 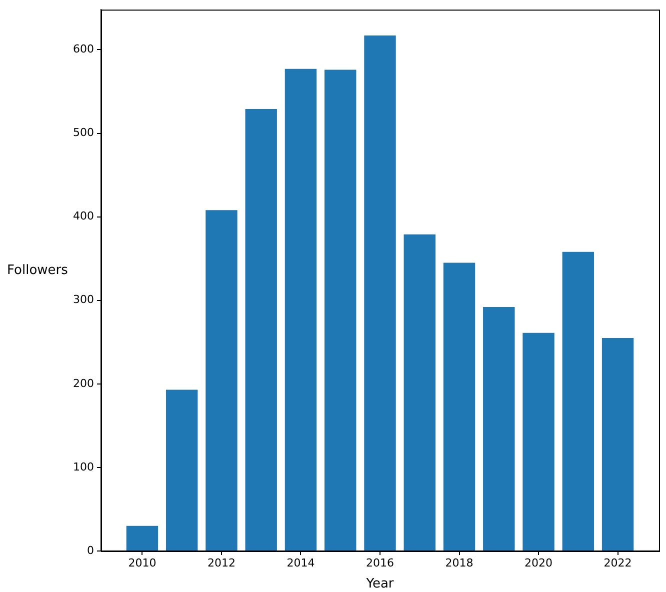 I want to click on y-tick-label: 0, so click(x=90, y=550).